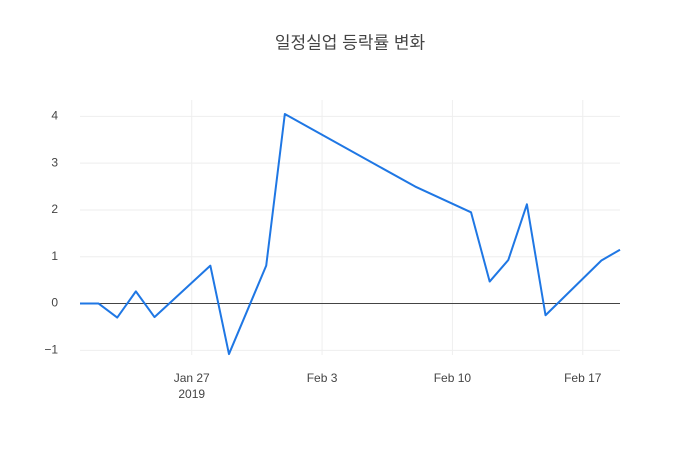 The height and width of the screenshot is (455, 700). I want to click on x-tick-label: Feb 17, so click(583, 378).